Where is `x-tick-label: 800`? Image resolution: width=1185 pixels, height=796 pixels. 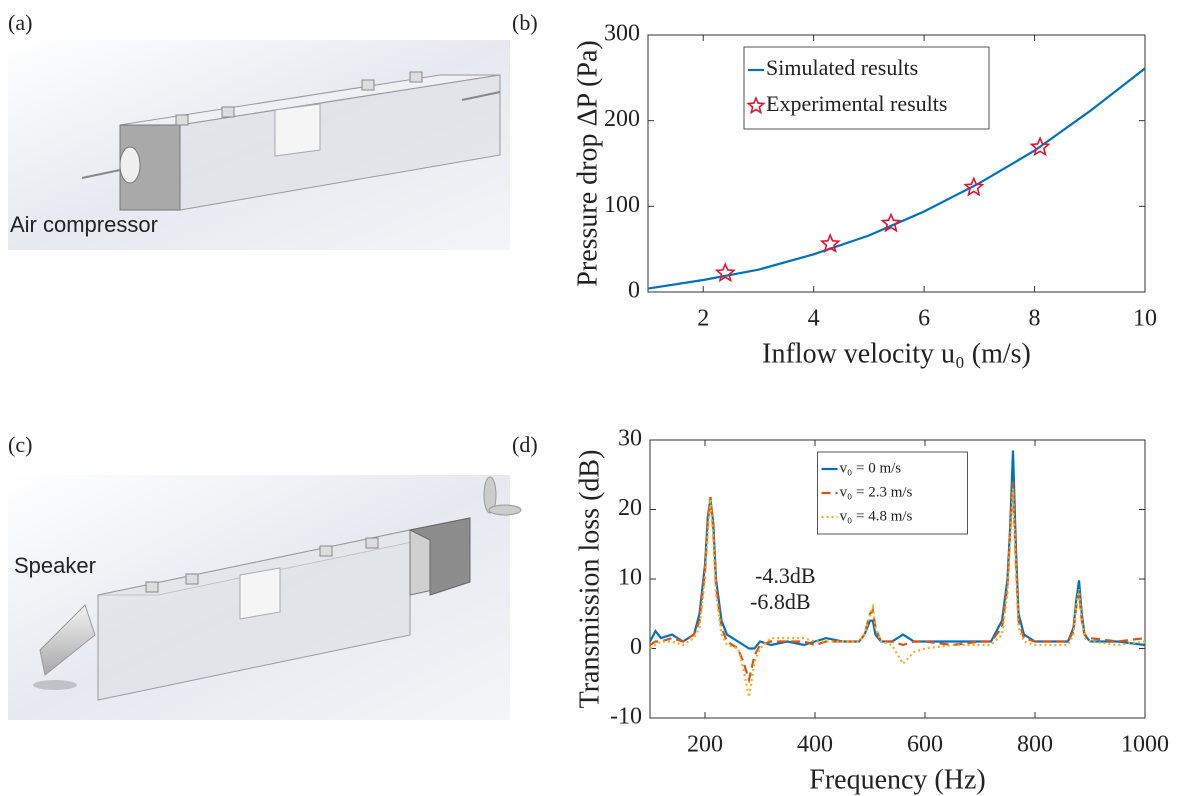 x-tick-label: 800 is located at coordinates (1035, 745).